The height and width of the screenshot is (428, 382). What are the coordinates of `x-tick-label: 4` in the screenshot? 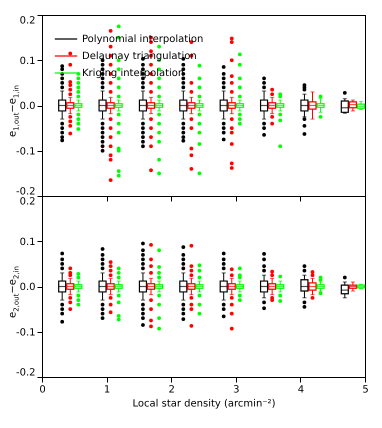 It's located at (301, 390).